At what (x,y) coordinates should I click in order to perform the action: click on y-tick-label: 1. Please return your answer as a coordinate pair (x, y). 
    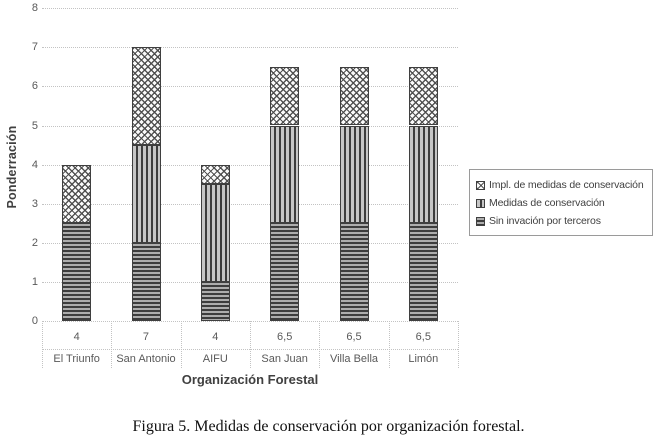
    Looking at the image, I should click on (34, 281).